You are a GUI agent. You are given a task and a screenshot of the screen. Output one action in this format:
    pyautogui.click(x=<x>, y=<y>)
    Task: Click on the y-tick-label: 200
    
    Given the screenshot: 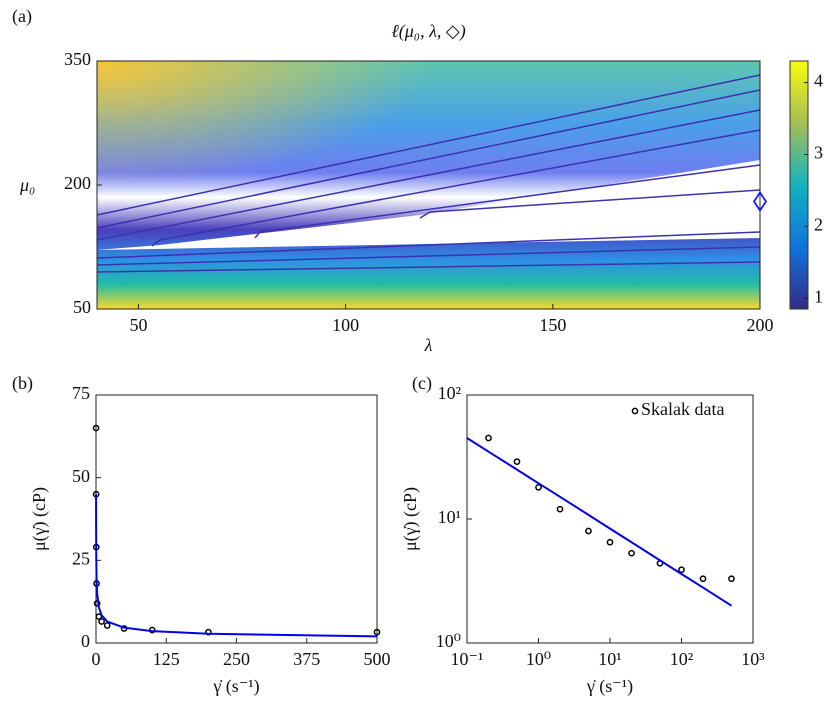 What is the action you would take?
    pyautogui.click(x=77, y=183)
    